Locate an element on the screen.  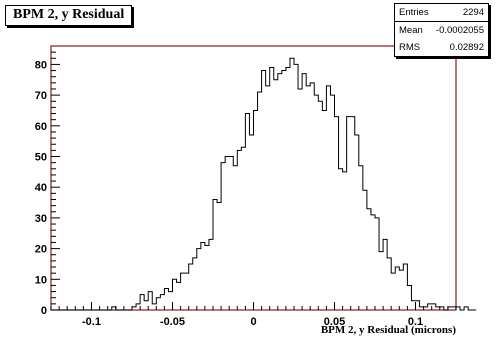
x-tick-label: 0.05 is located at coordinates (334, 322).